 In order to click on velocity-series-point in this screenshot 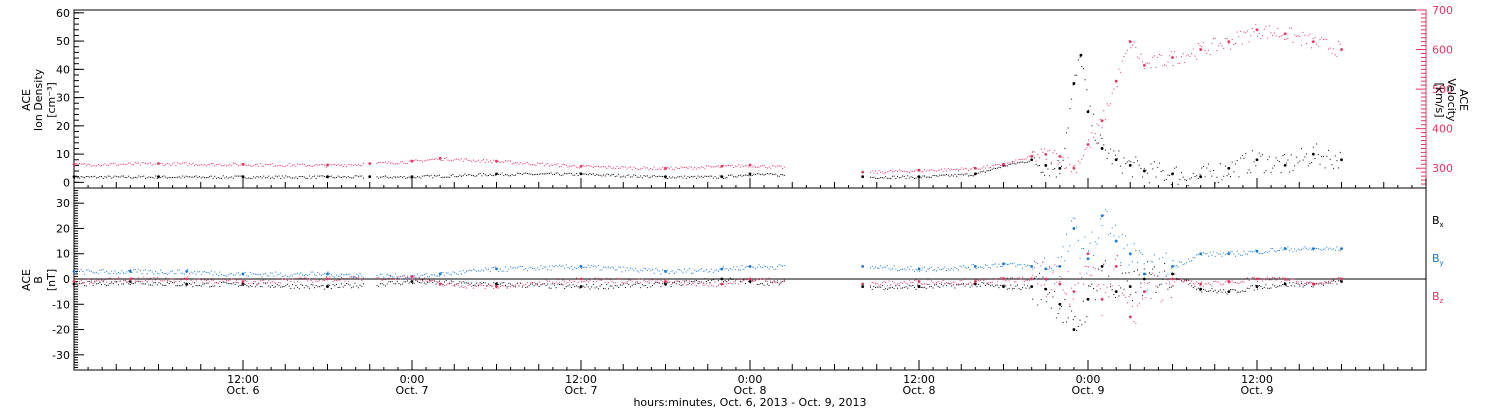, I will do `click(1285, 34)`.